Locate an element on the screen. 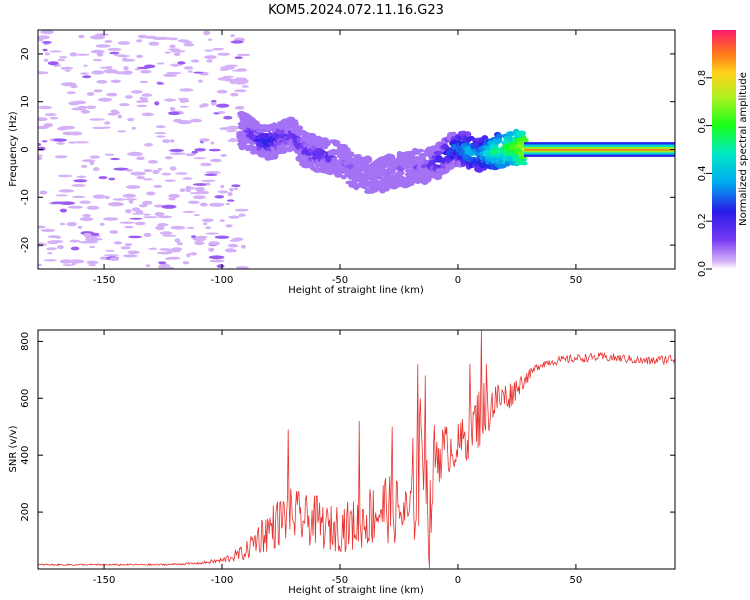 Image resolution: width=750 pixels, height=600 pixels. colorbar-ticks: 0.0 0.2 0.4 0.6 0.8 is located at coordinates (704, 173).